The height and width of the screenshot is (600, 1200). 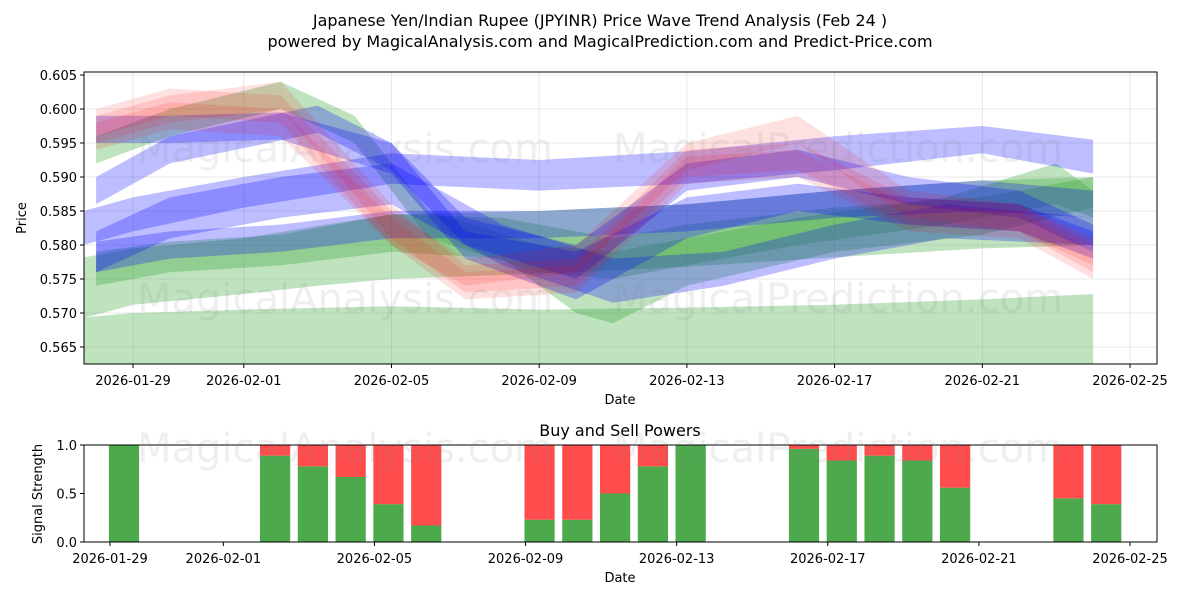 What do you see at coordinates (835, 381) in the screenshot?
I see `price-x-tick-label: 2026-02-17` at bounding box center [835, 381].